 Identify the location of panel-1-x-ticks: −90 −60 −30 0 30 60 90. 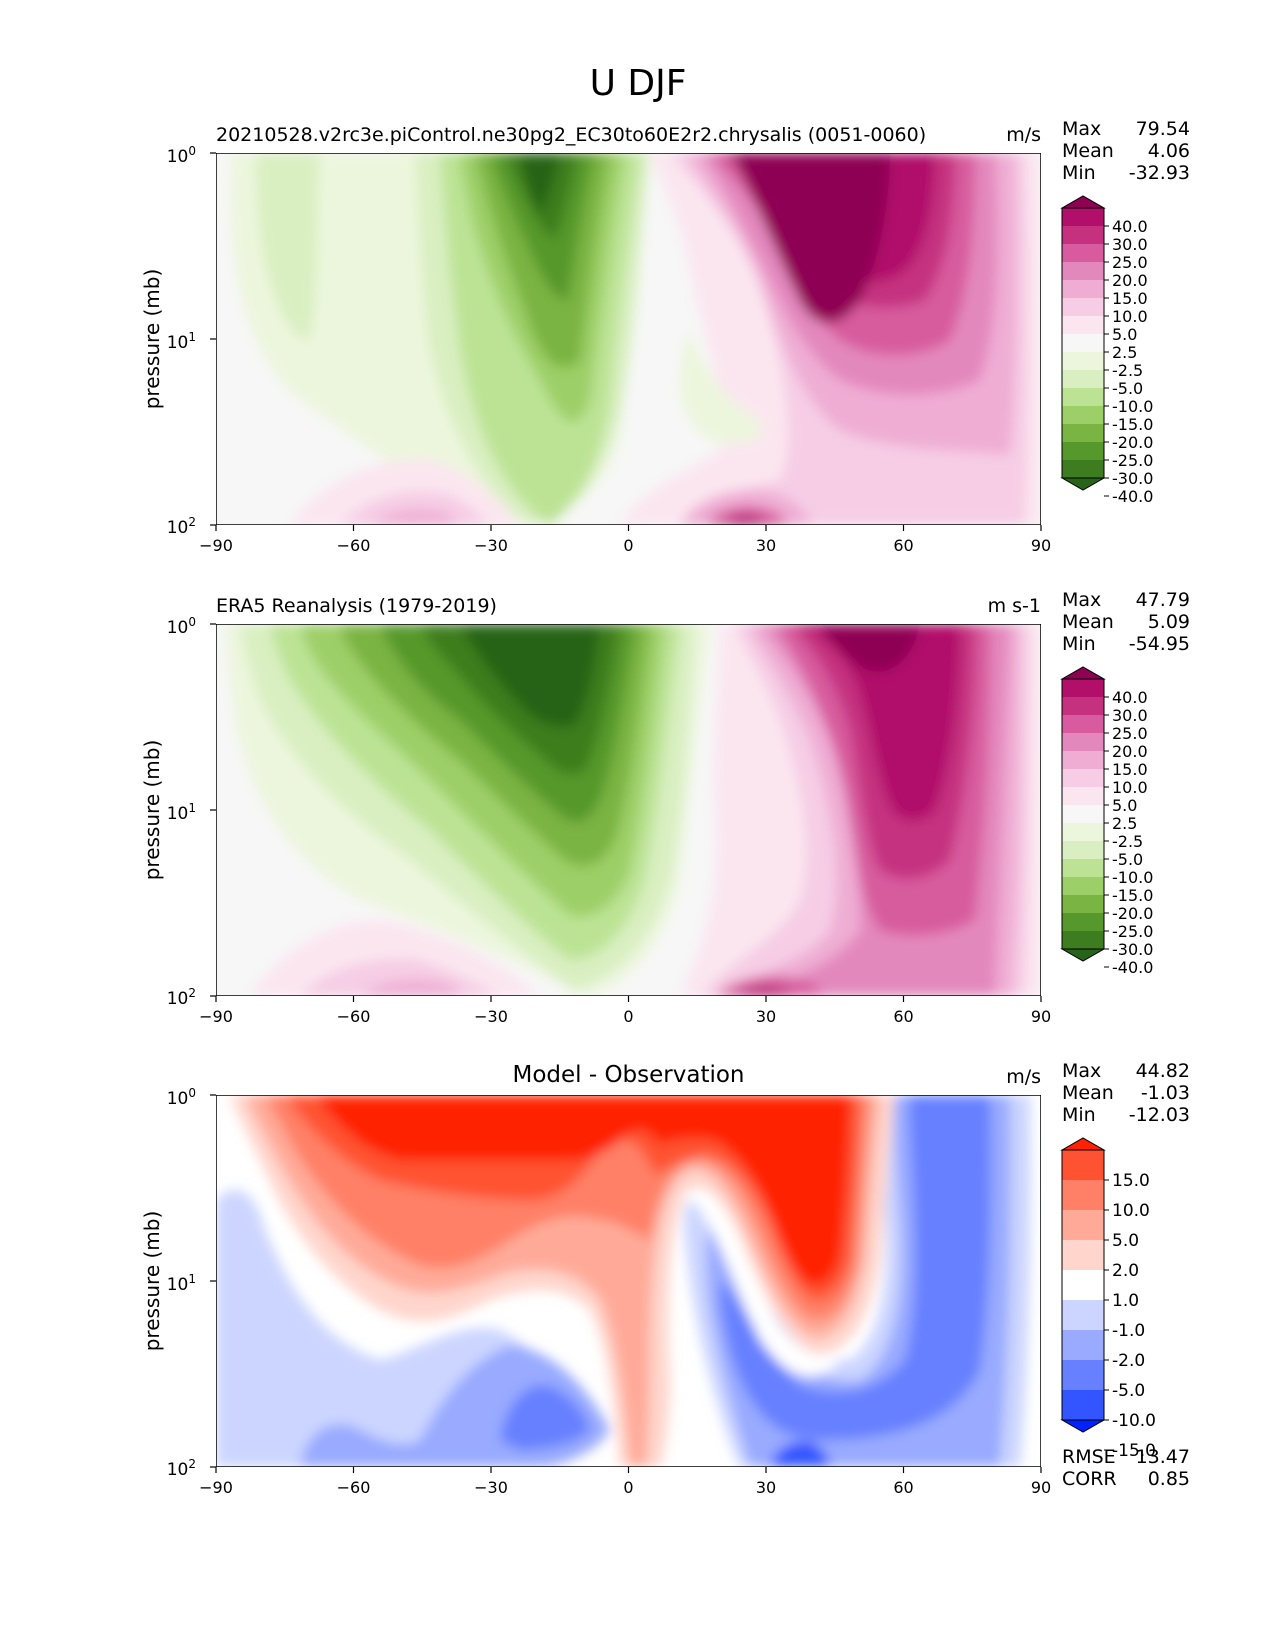
(625, 545).